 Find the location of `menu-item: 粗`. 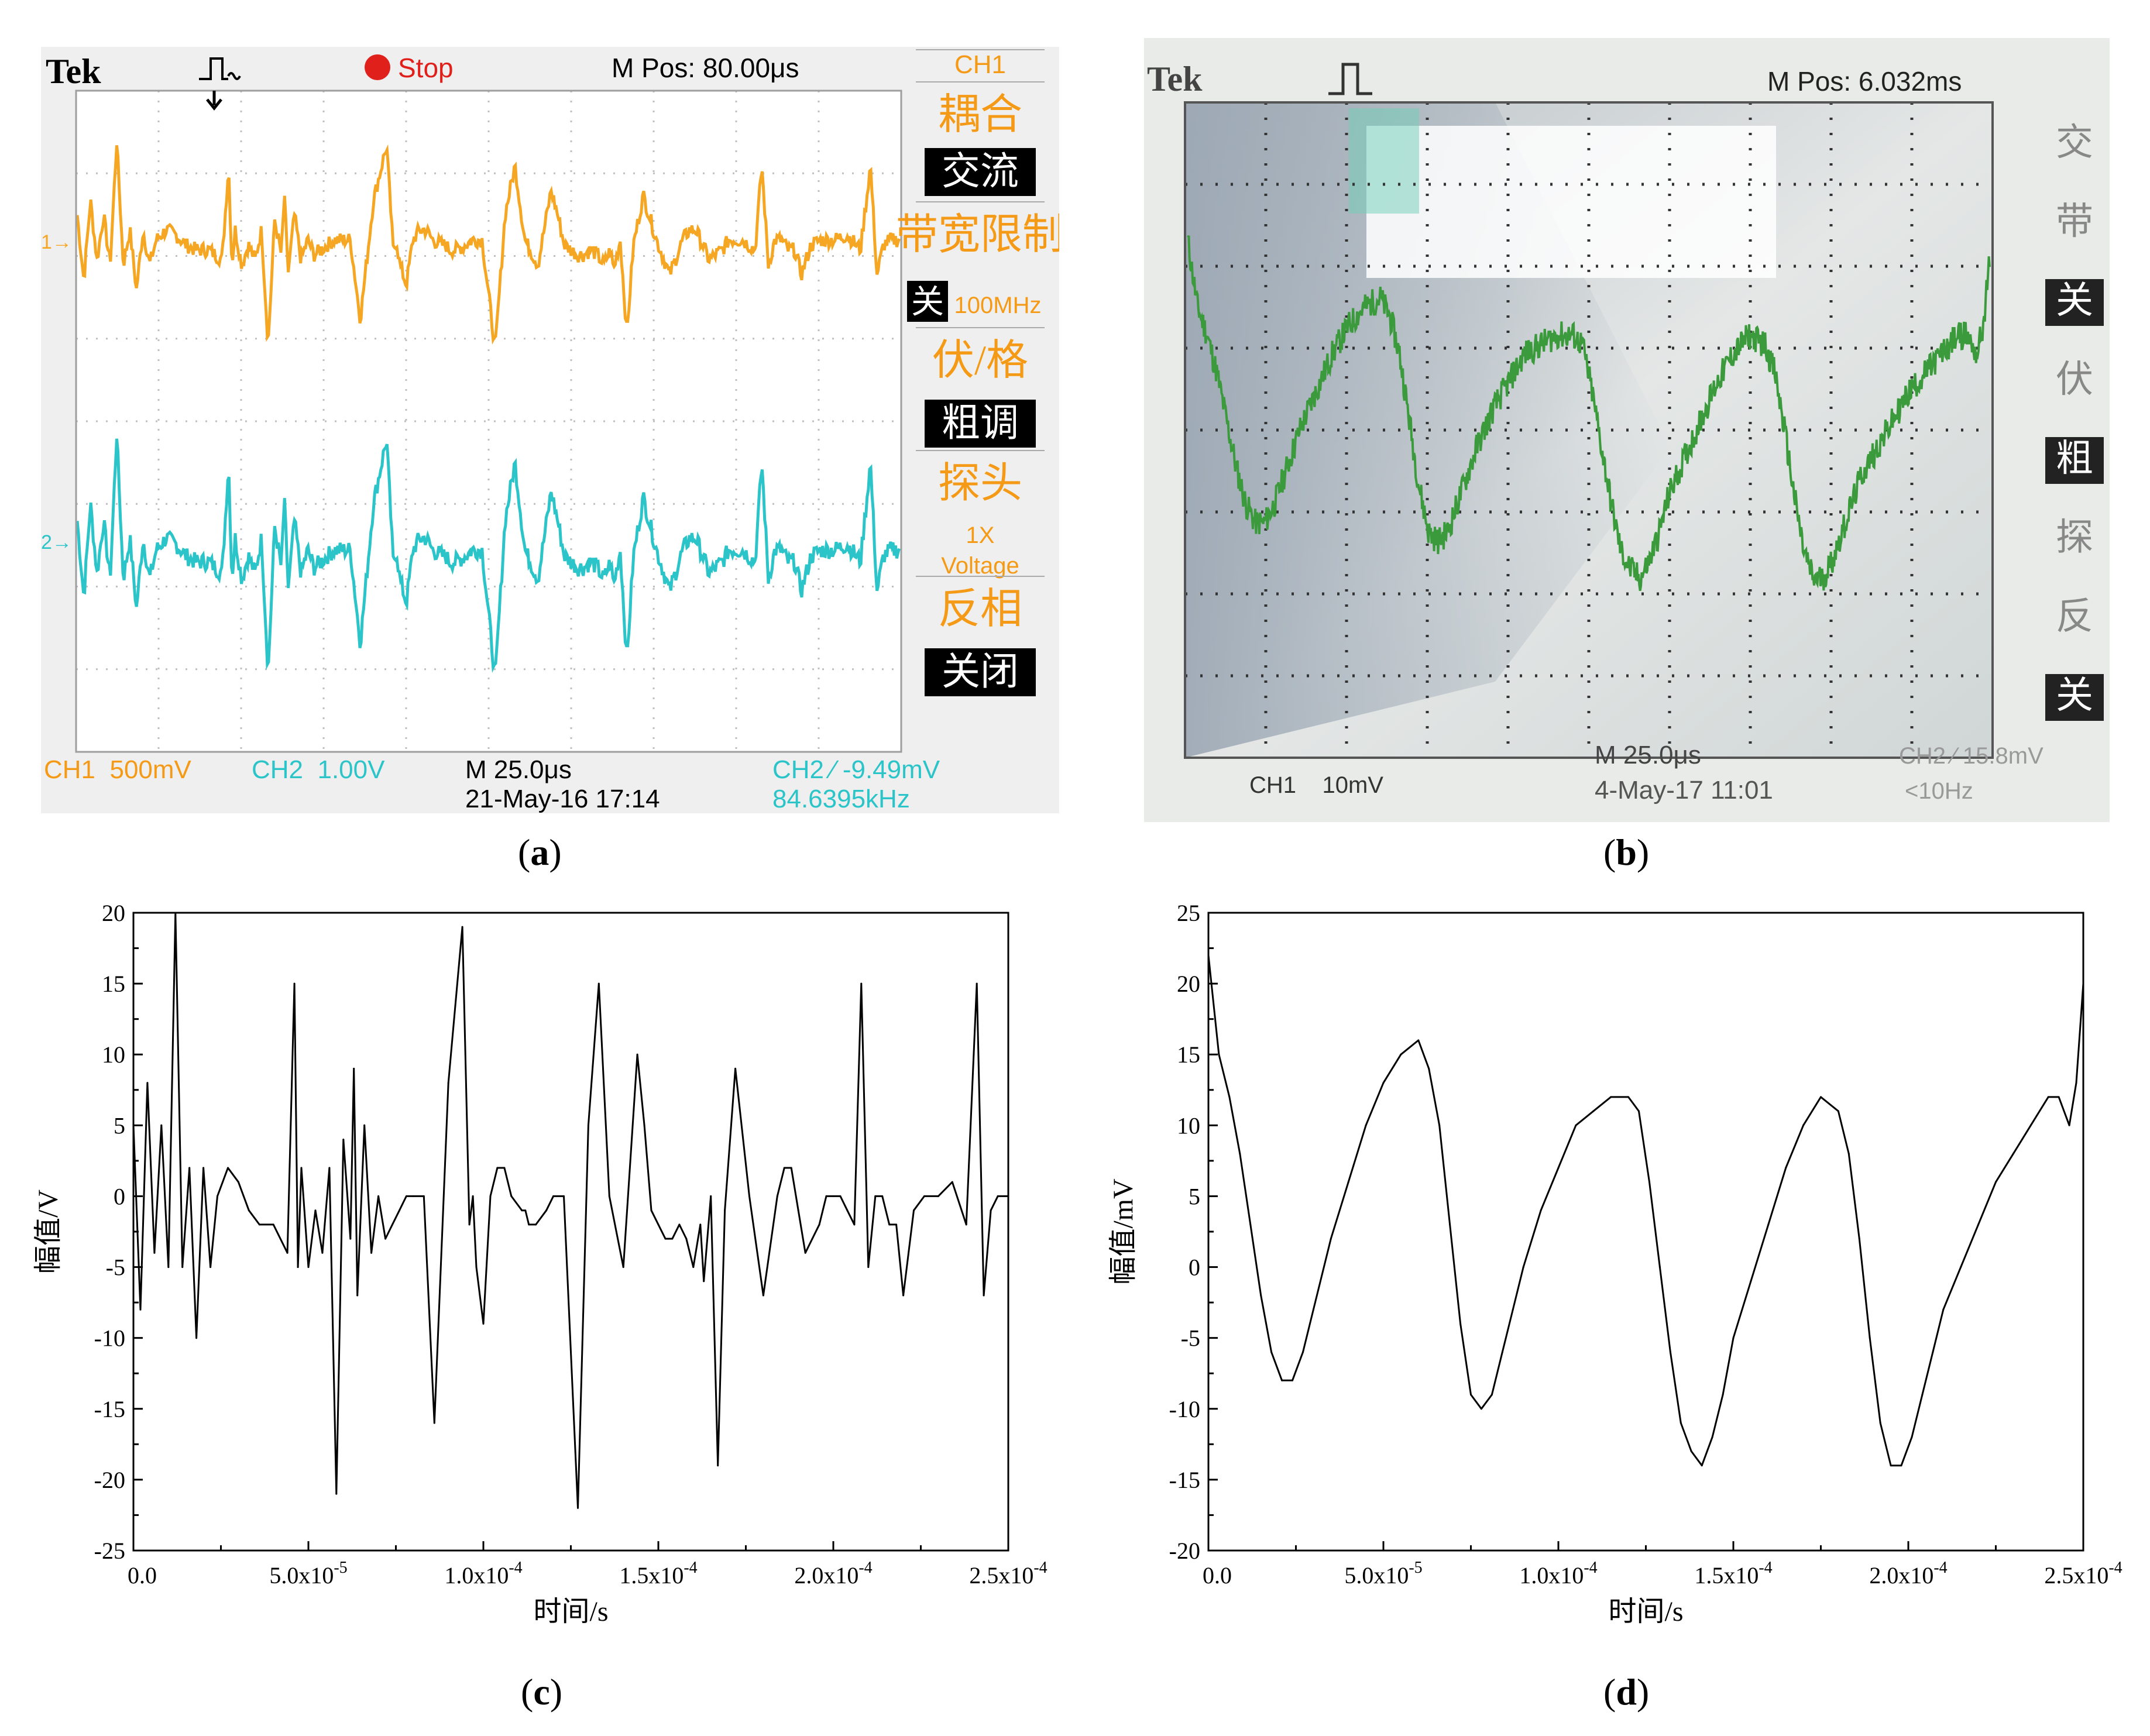

menu-item: 粗 is located at coordinates (2074, 458).